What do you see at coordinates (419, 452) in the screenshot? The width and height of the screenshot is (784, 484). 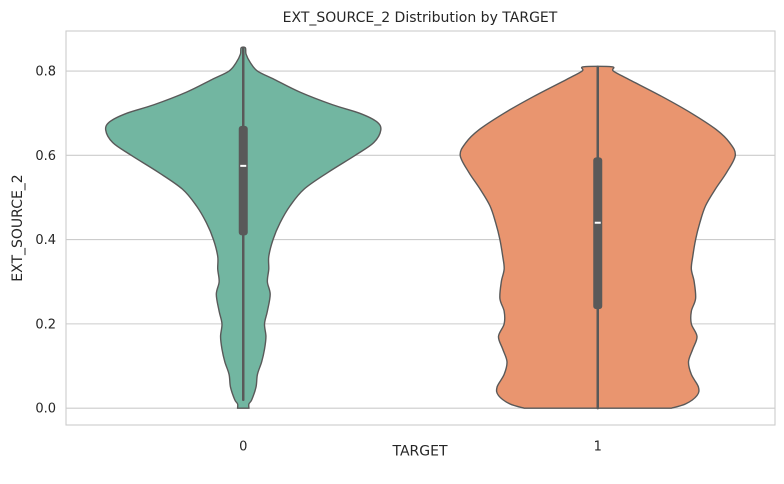 I see `x-axis-label: TARGET` at bounding box center [419, 452].